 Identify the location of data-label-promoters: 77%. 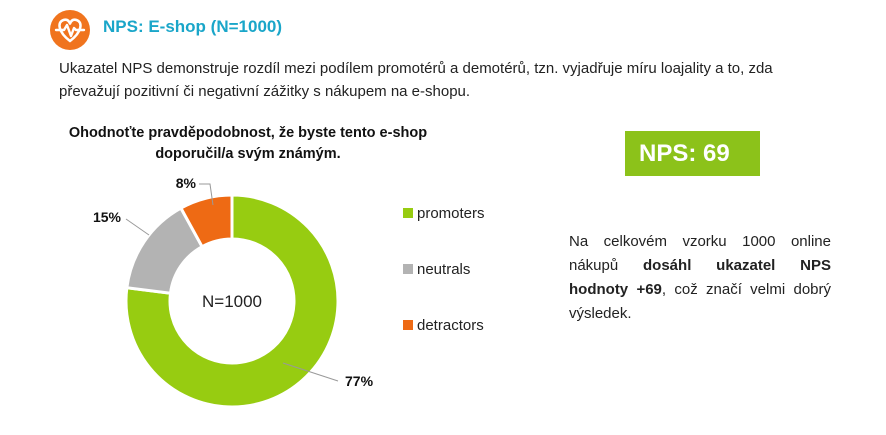
(359, 381).